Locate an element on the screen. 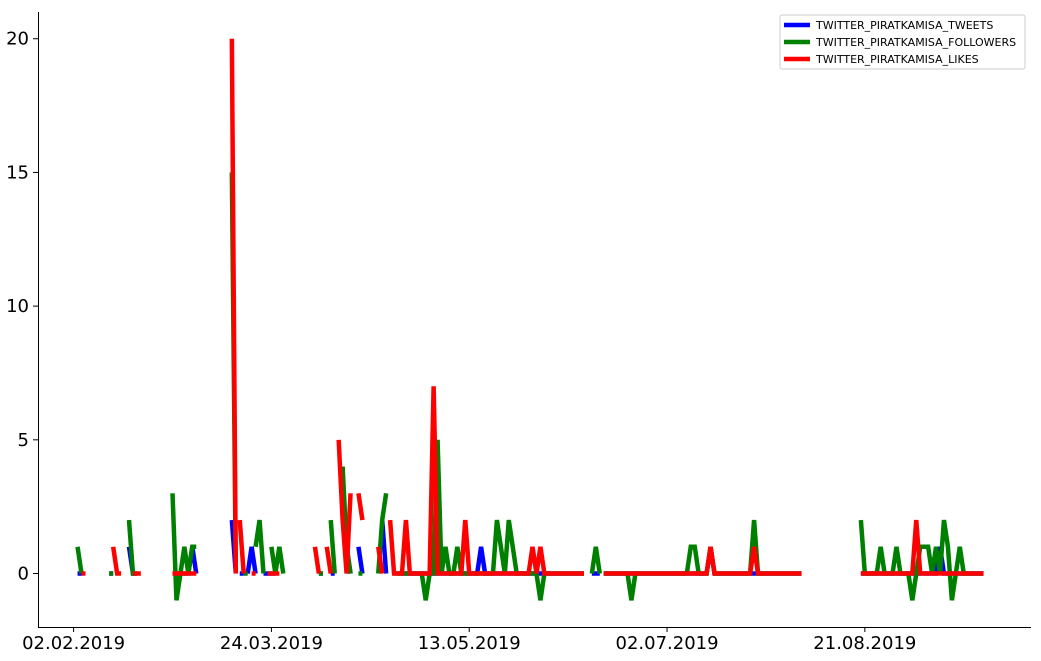 This screenshot has width=1041, height=661. legend-label: TWITTER_PIRATKAMISA_FOLLOWERS is located at coordinates (915, 42).